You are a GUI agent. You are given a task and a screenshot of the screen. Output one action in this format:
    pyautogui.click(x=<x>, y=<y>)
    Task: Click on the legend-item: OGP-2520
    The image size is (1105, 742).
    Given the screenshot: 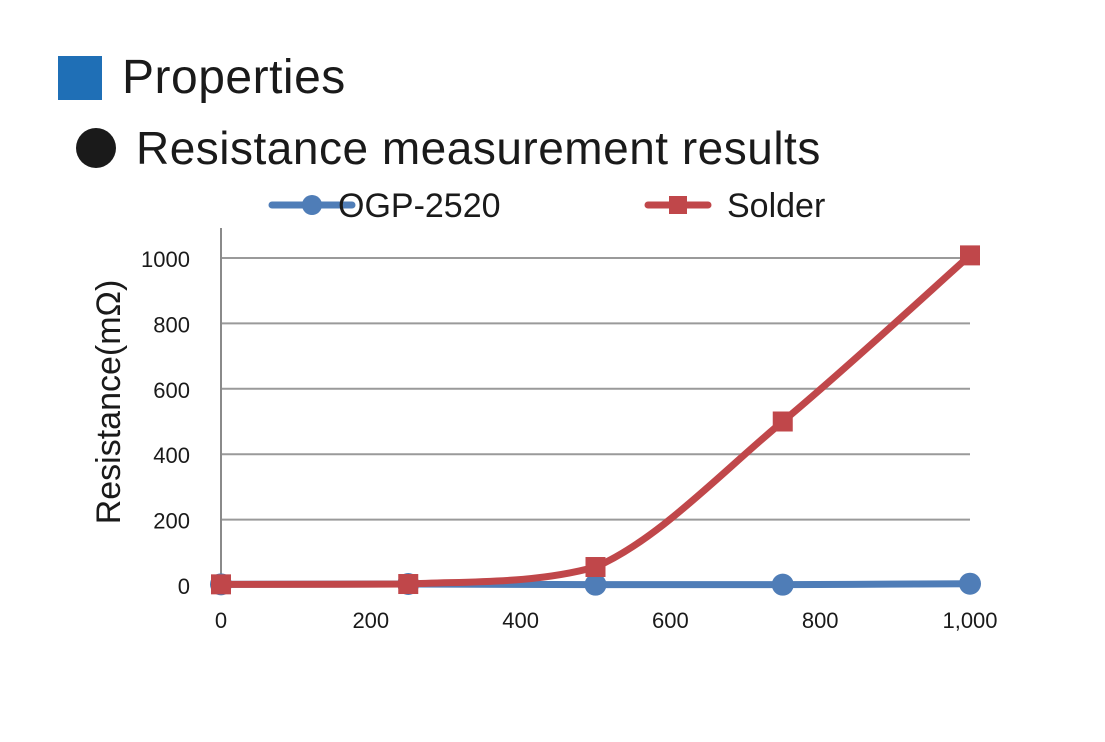 What is the action you would take?
    pyautogui.click(x=384, y=206)
    